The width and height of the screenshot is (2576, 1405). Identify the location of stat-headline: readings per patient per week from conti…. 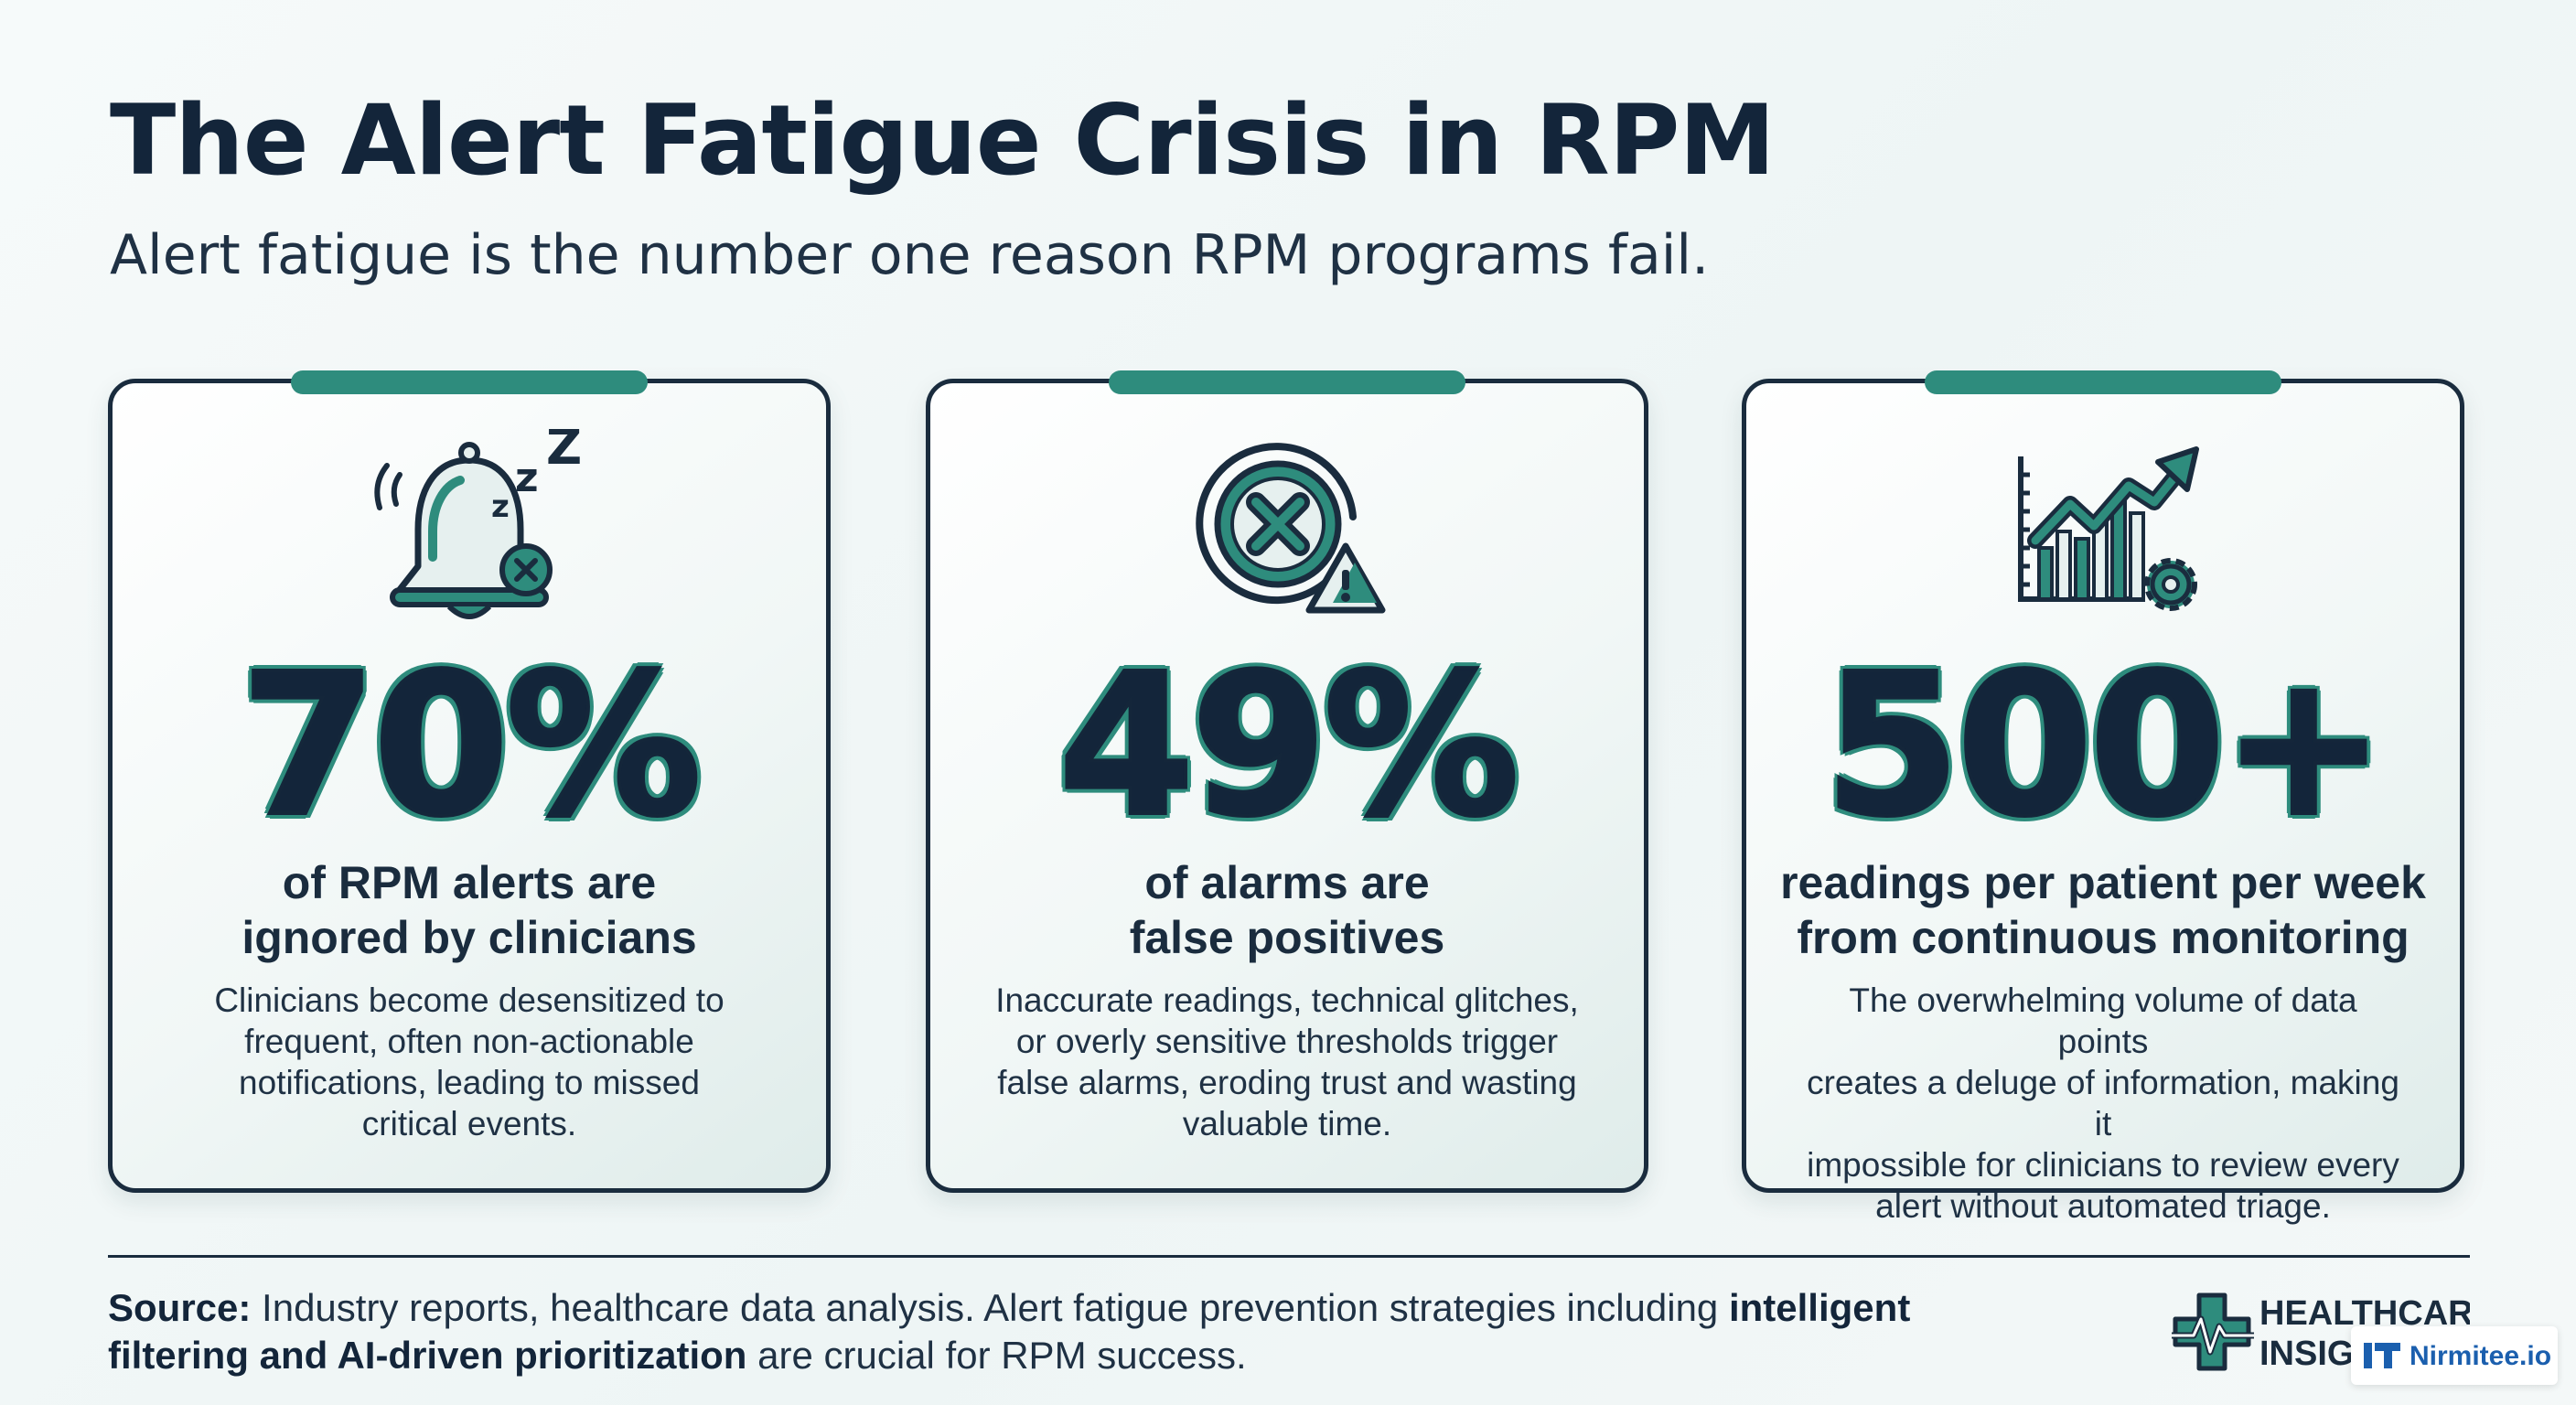
(2104, 910).